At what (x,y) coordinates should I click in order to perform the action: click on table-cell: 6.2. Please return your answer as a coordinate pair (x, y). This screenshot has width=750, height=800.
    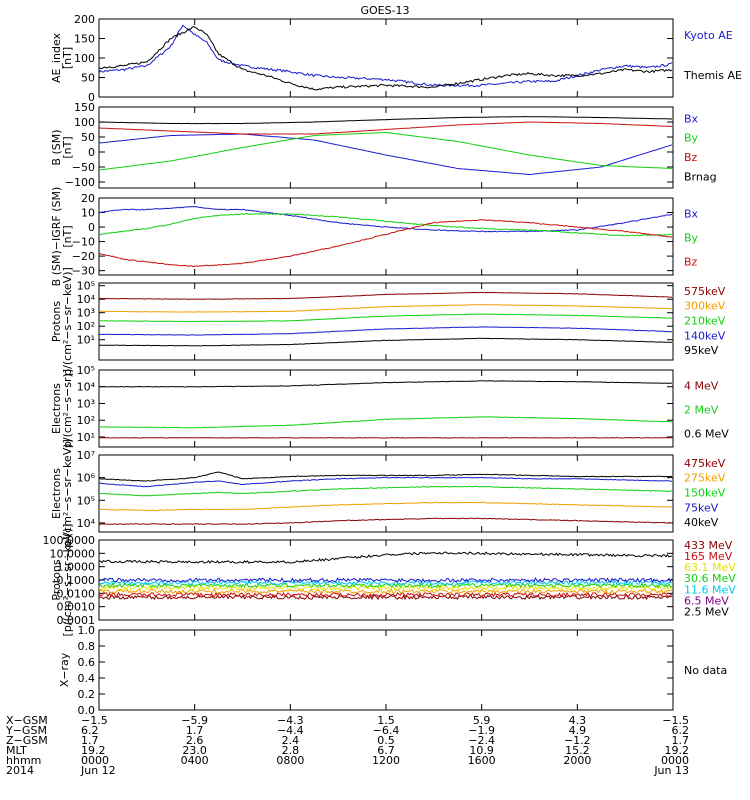
    Looking at the image, I should click on (681, 730).